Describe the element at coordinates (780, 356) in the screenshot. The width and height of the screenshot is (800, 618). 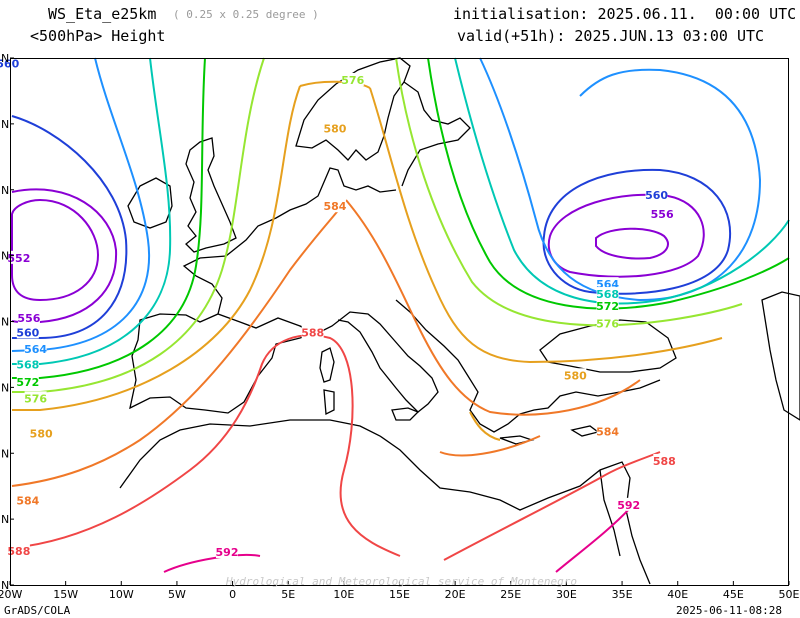
I see `coastline-caspian` at that location.